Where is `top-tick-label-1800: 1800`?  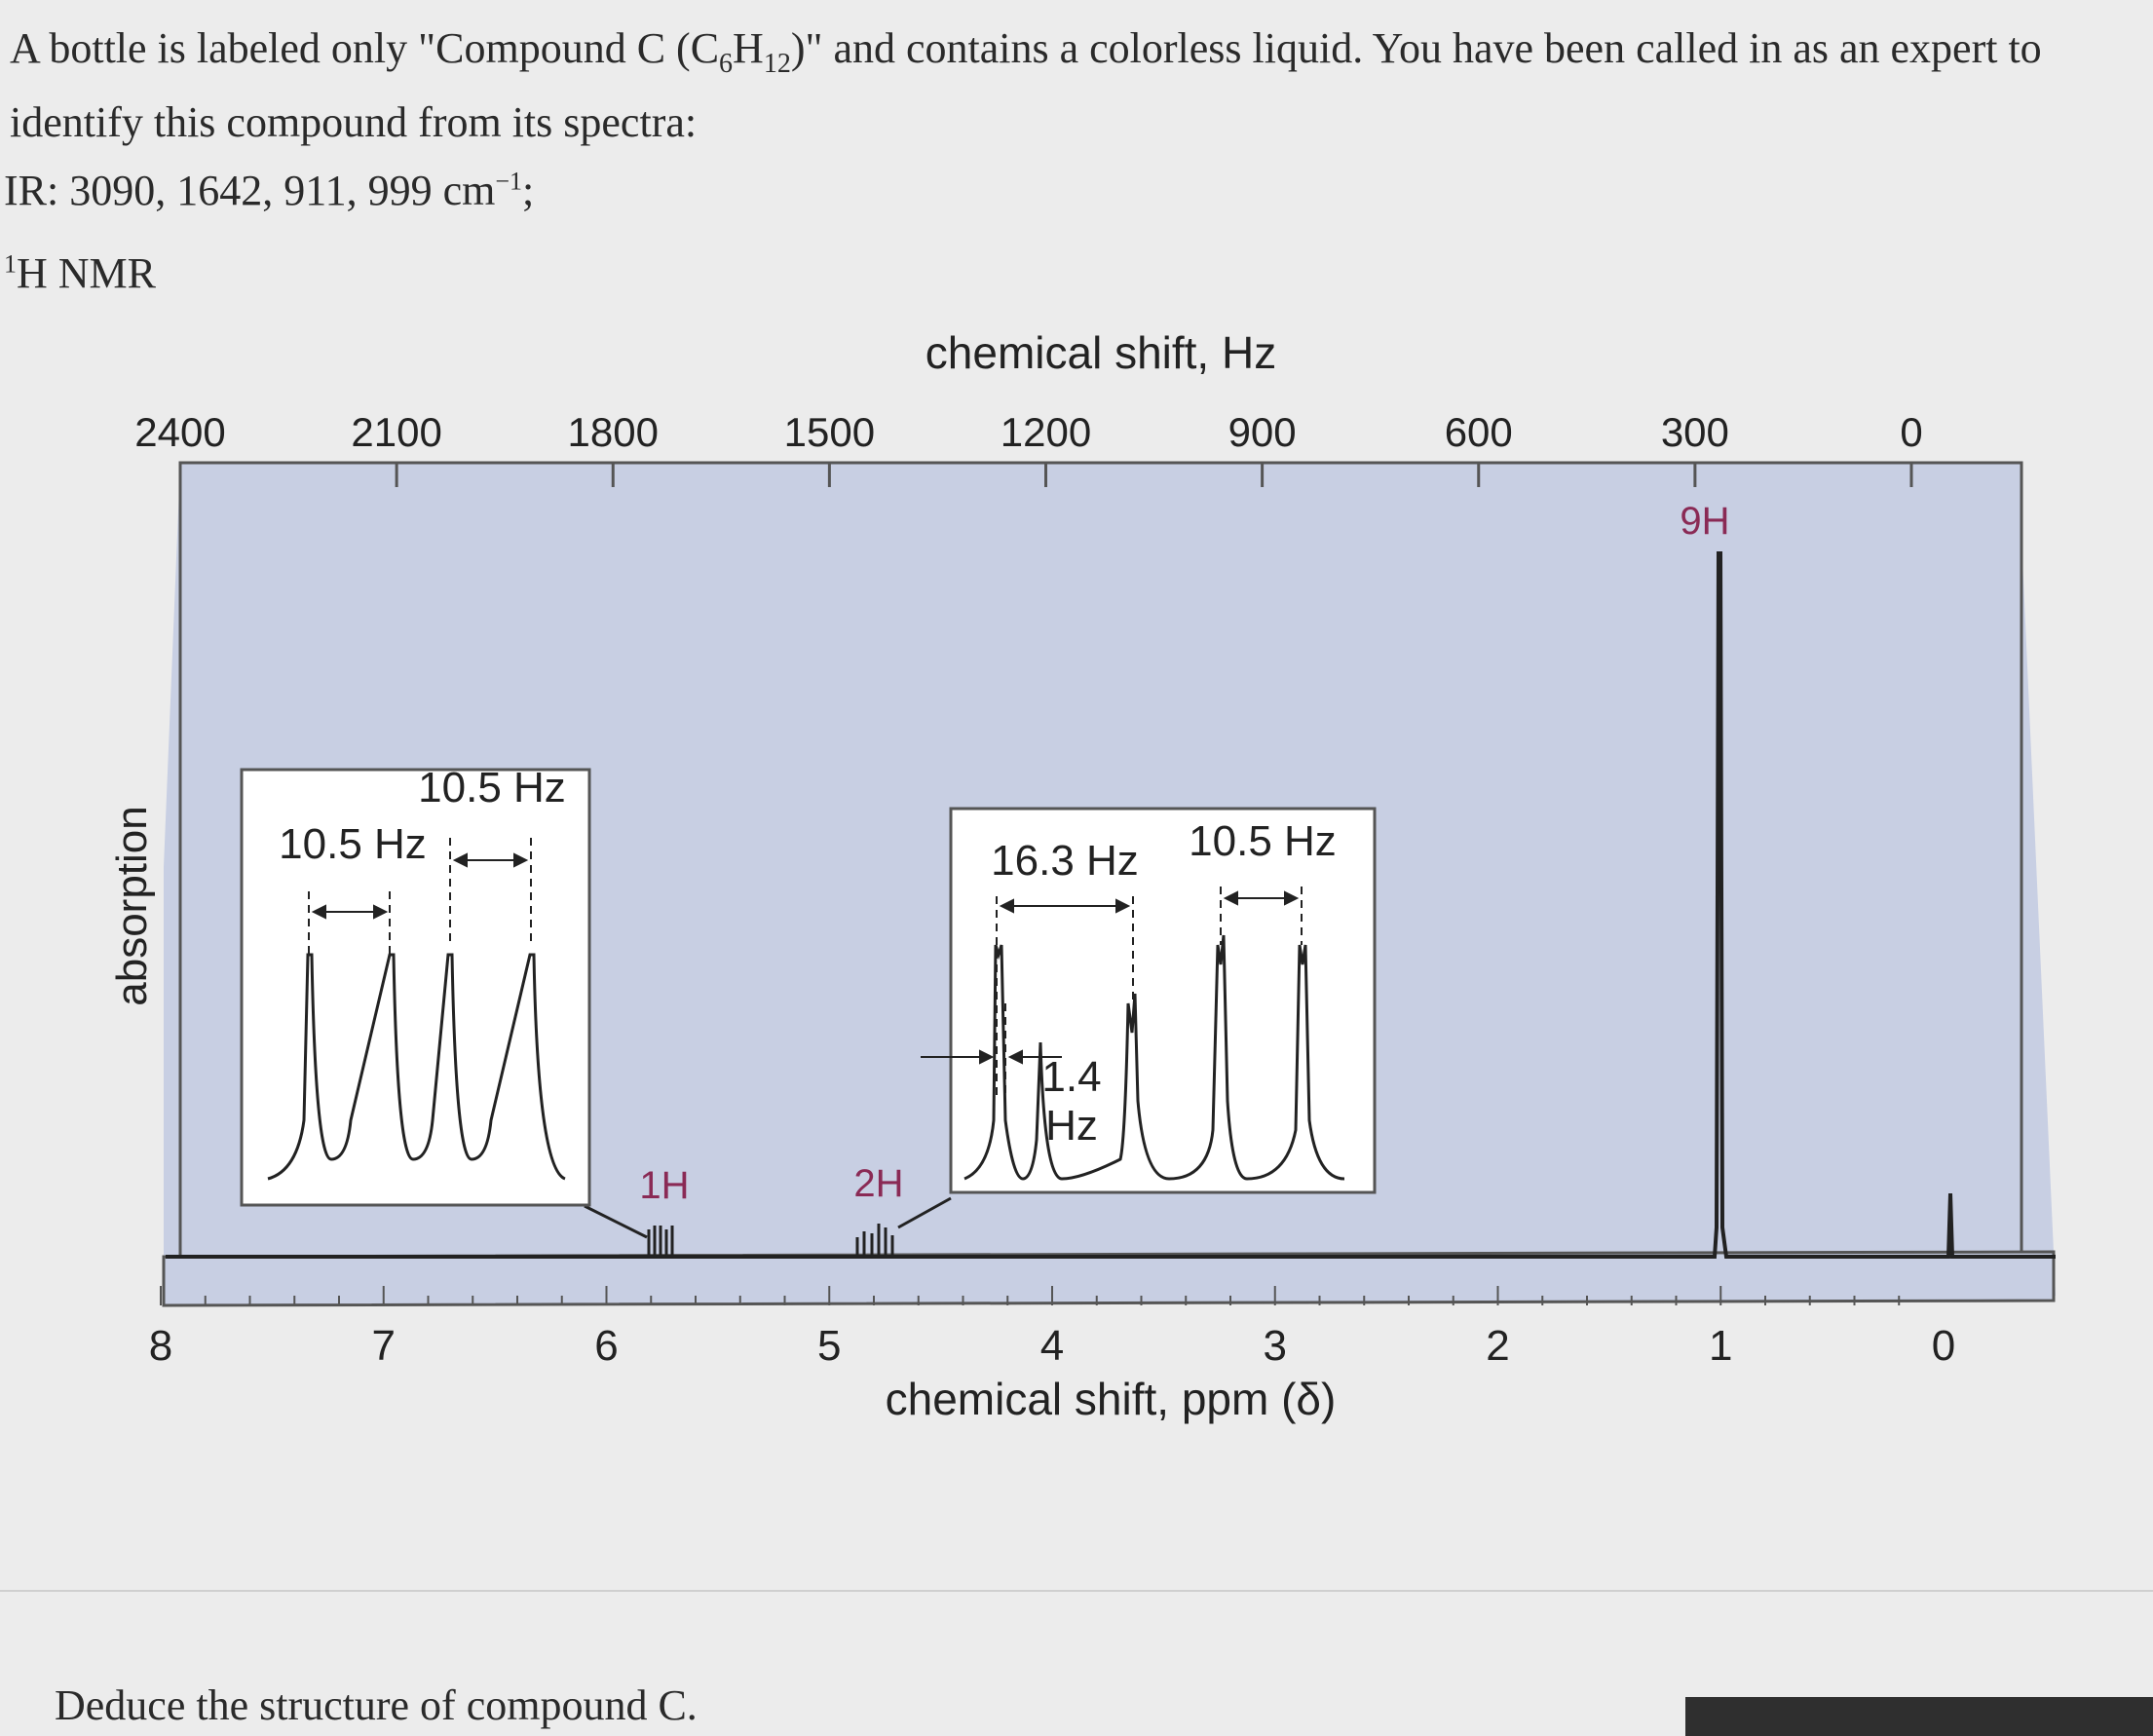 top-tick-label-1800: 1800 is located at coordinates (613, 432).